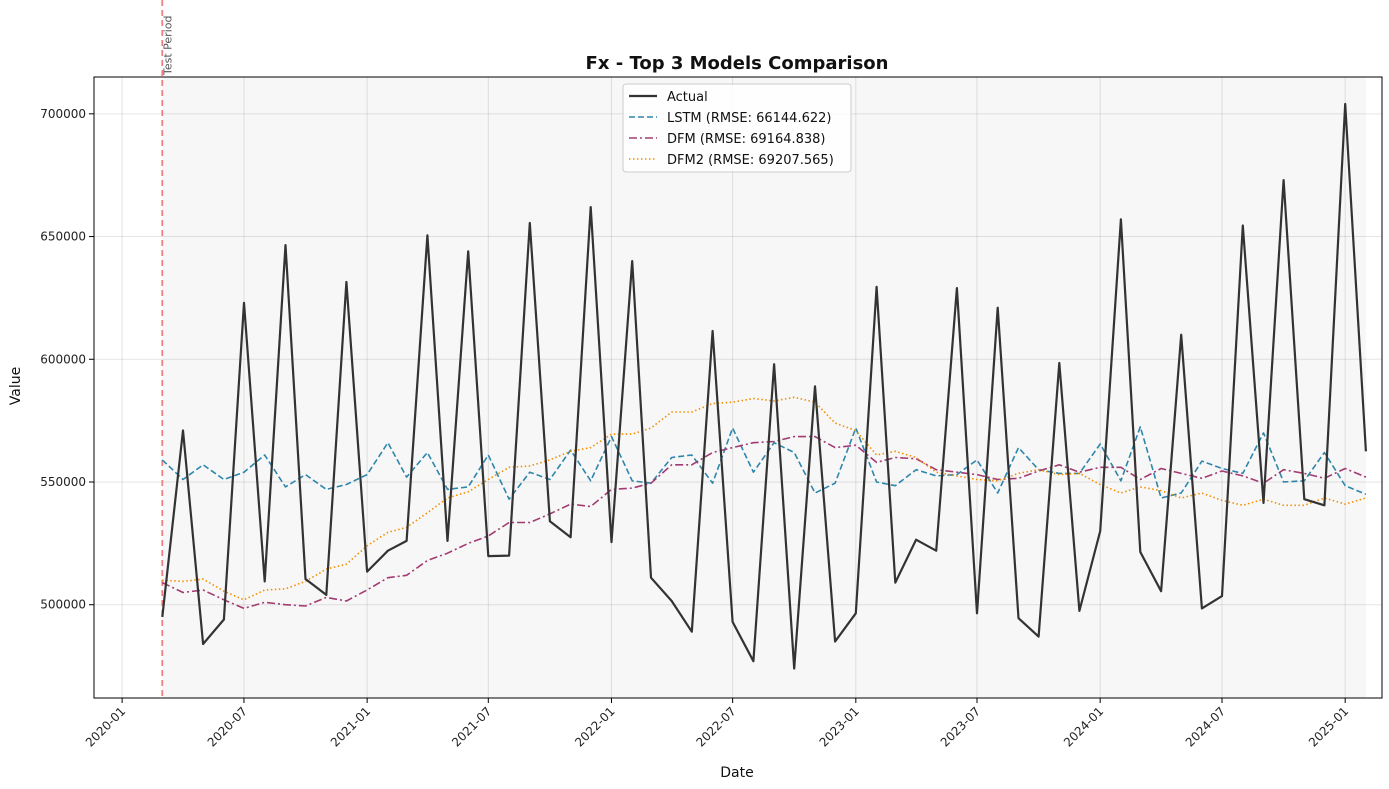  What do you see at coordinates (63, 359) in the screenshot?
I see `y-tick-label: 600000` at bounding box center [63, 359].